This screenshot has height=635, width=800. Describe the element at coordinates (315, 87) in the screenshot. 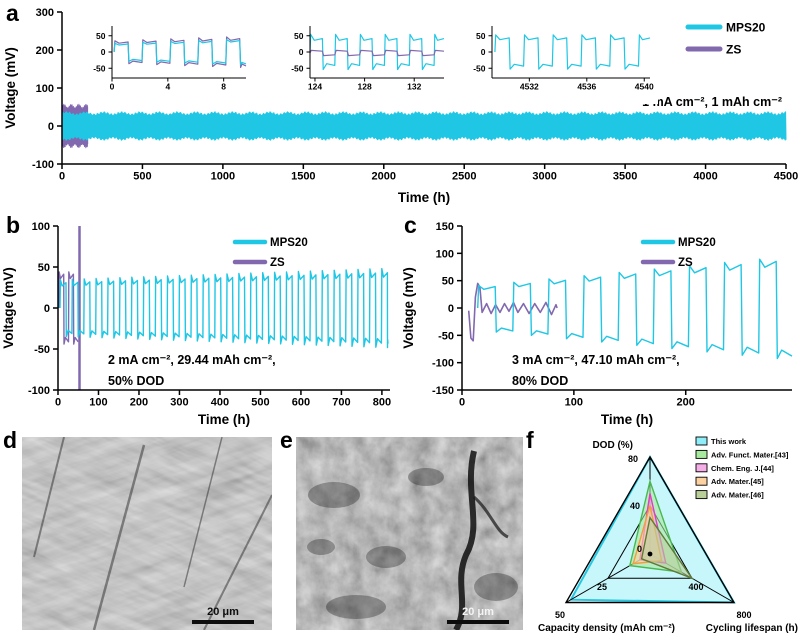

I see `svg-text: 124` at that location.